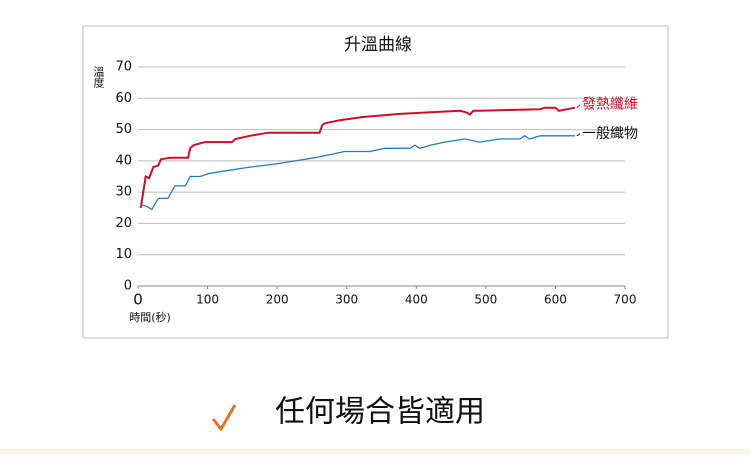 This screenshot has height=458, width=750. Describe the element at coordinates (207, 300) in the screenshot. I see `x-tick-label: 100` at that location.